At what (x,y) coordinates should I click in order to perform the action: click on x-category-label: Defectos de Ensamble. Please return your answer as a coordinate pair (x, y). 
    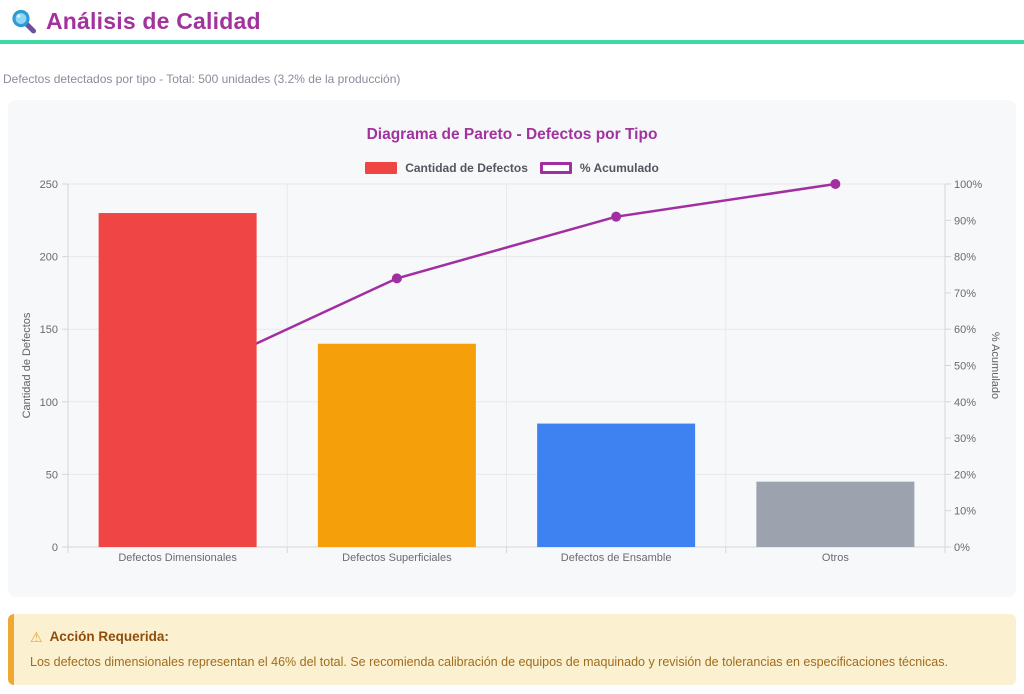
    Looking at the image, I should click on (616, 558).